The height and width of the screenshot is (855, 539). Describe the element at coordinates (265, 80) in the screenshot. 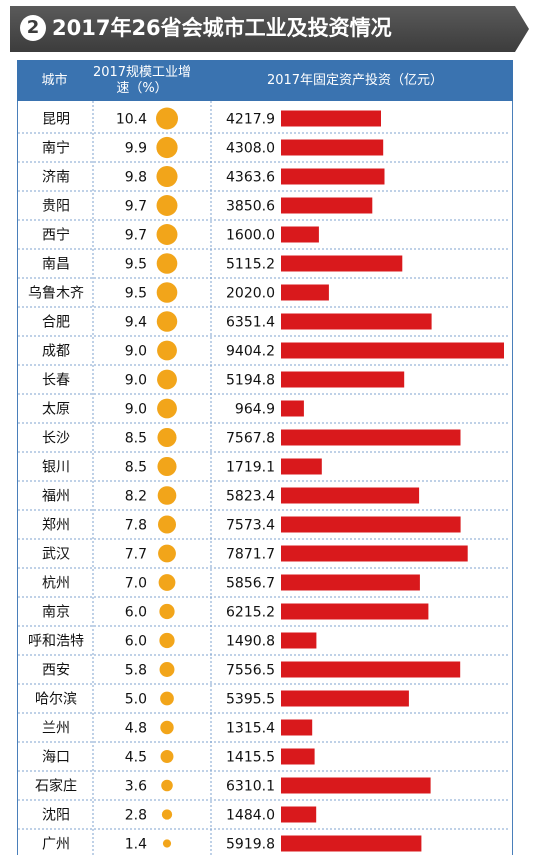

I see `table-header: 城市 2017规模工业增速（%） 2017年固定资产投资（亿元）` at that location.